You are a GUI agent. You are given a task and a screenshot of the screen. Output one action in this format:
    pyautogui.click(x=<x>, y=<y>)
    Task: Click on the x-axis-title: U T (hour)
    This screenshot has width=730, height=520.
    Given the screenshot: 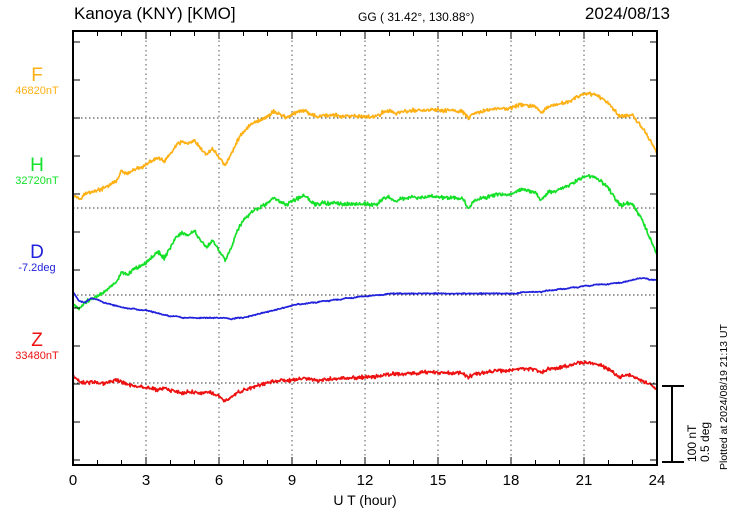 What is the action you would take?
    pyautogui.click(x=365, y=500)
    